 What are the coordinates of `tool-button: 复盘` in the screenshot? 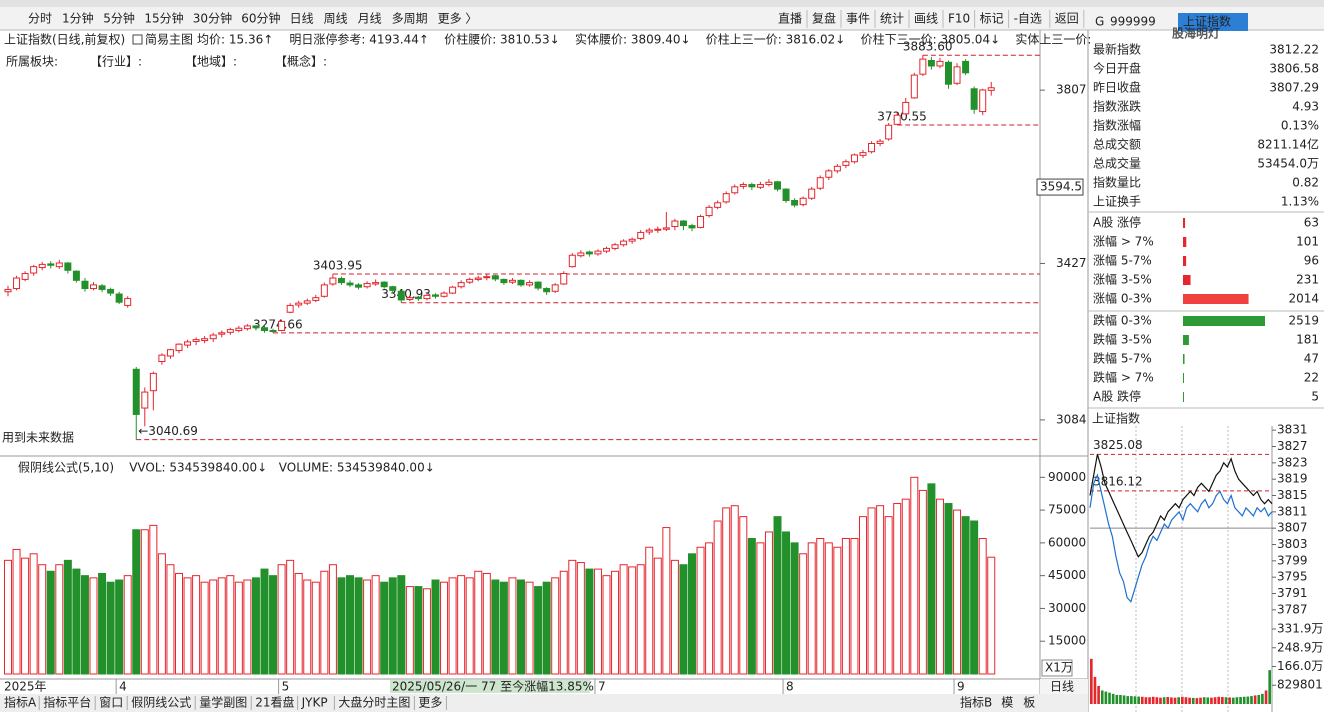 It's located at (824, 18).